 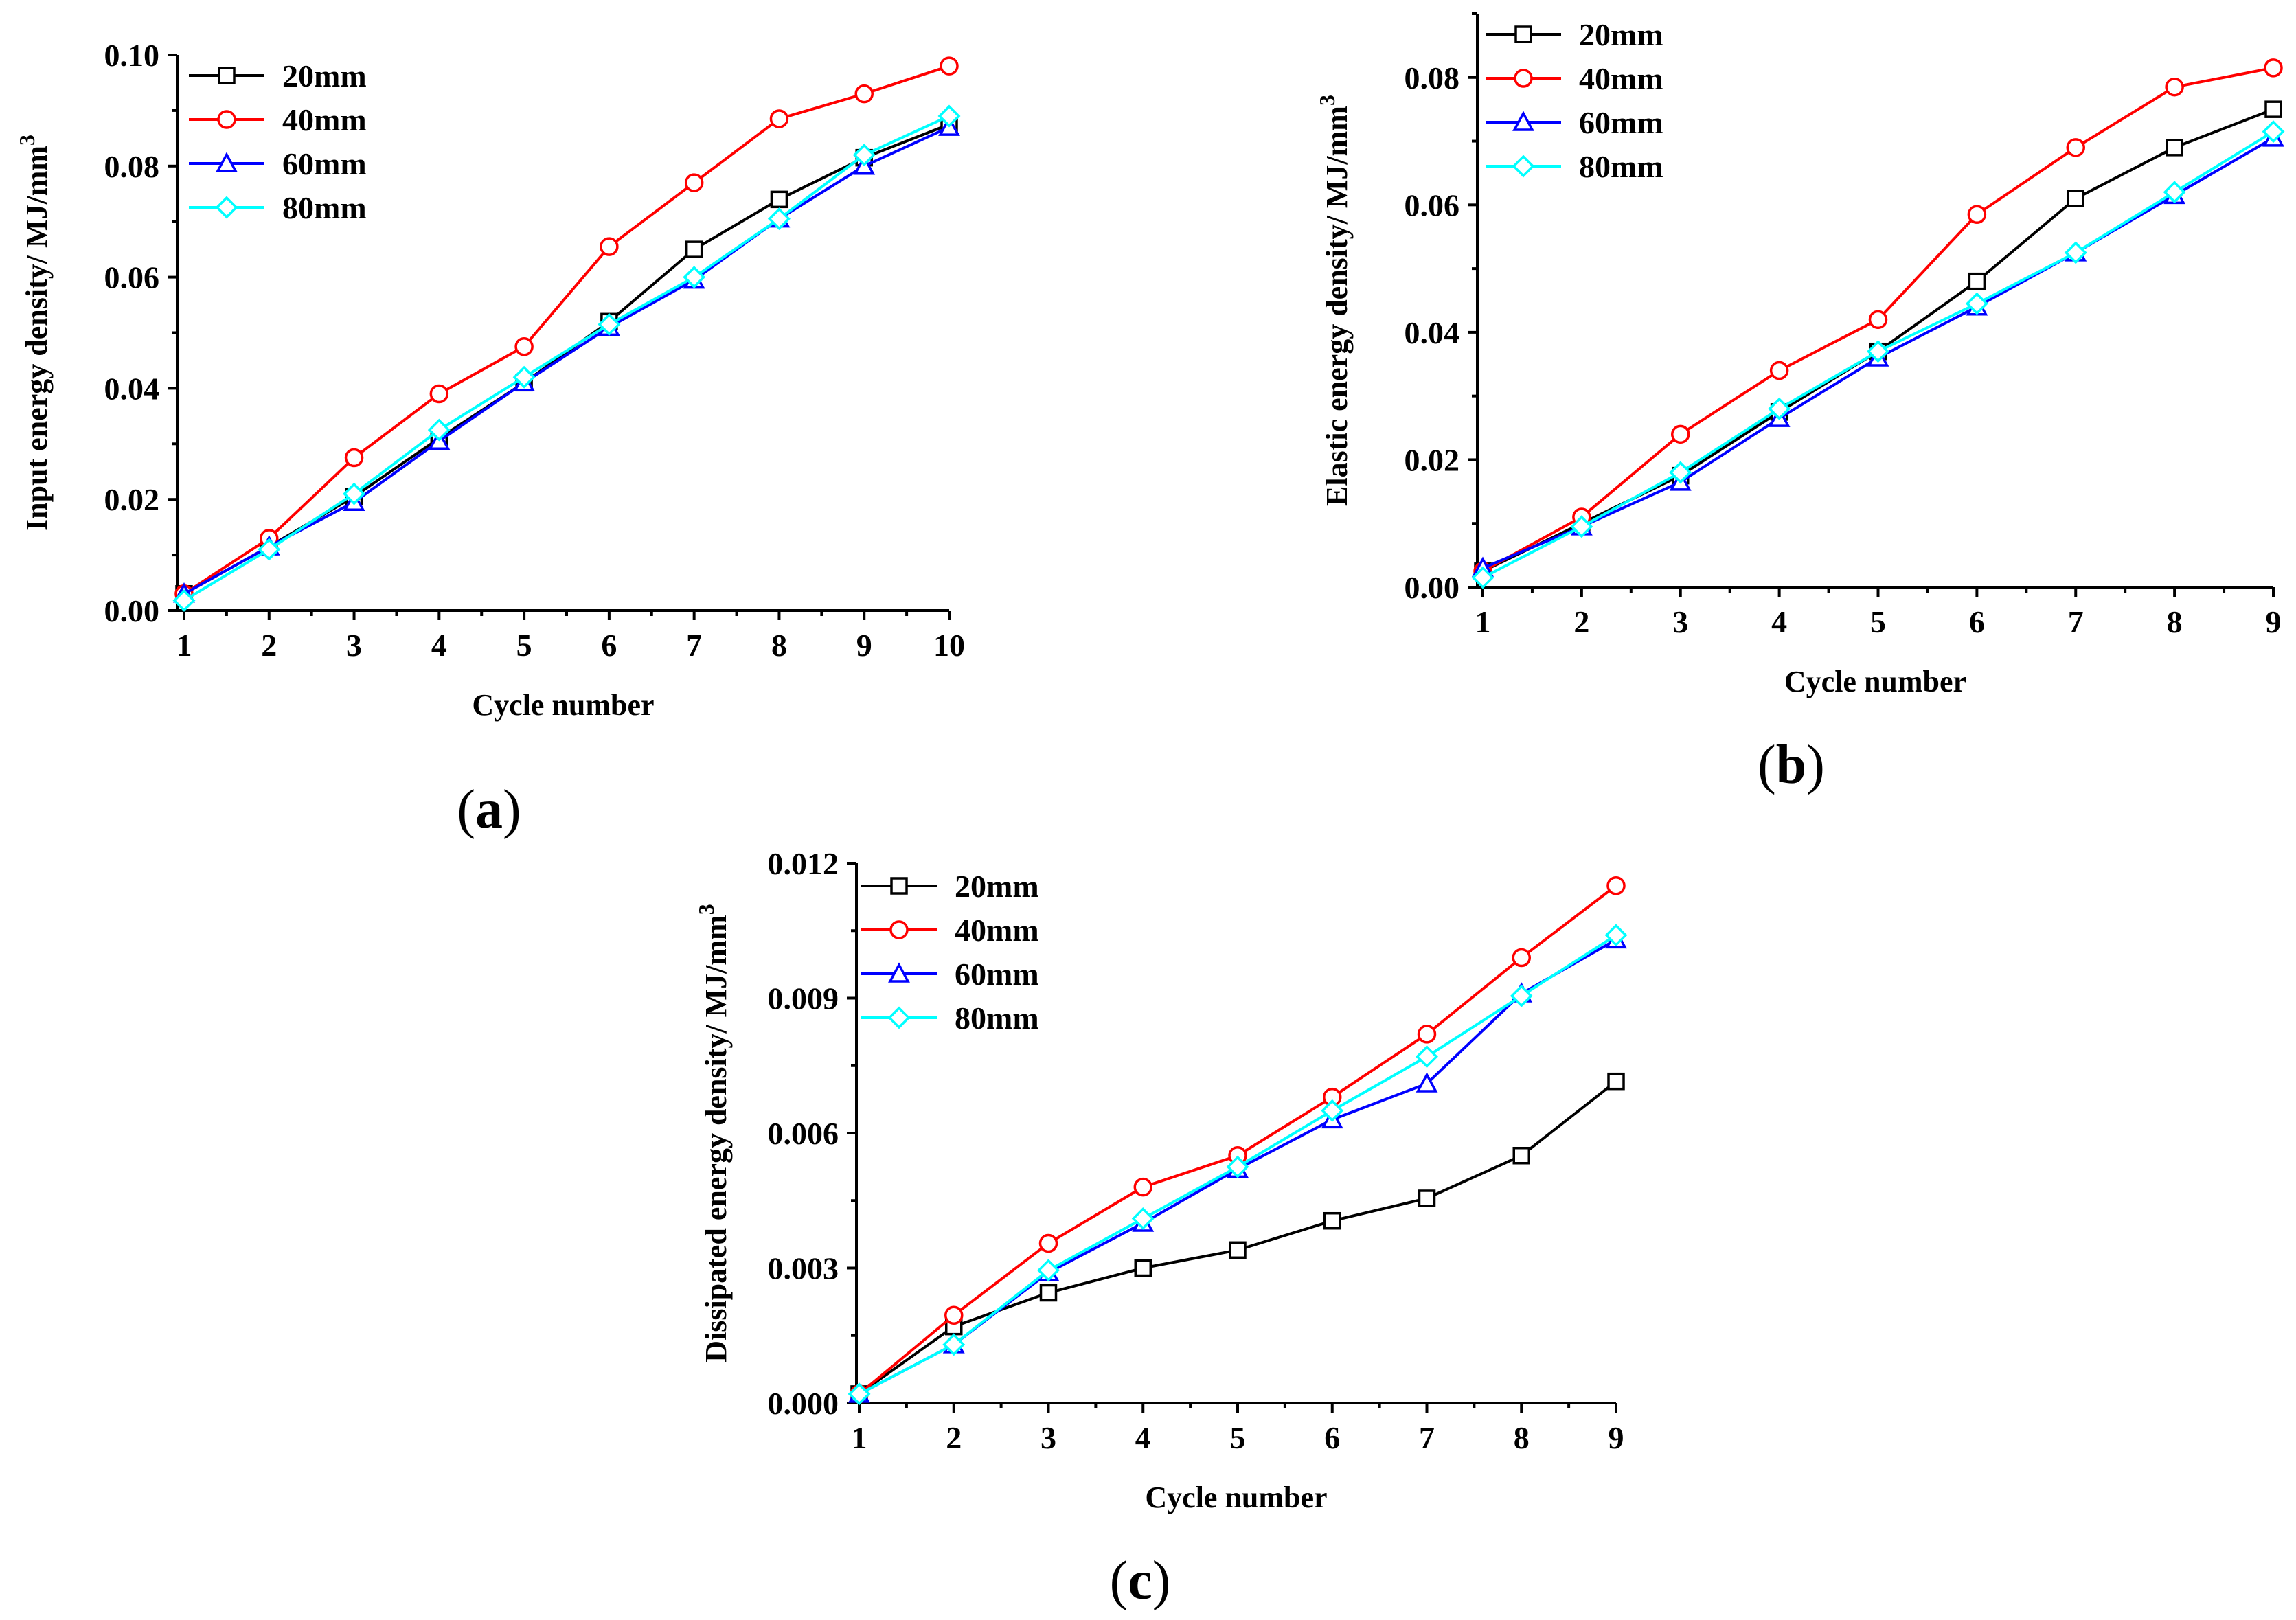 I want to click on series-line-80mm, so click(x=566, y=358).